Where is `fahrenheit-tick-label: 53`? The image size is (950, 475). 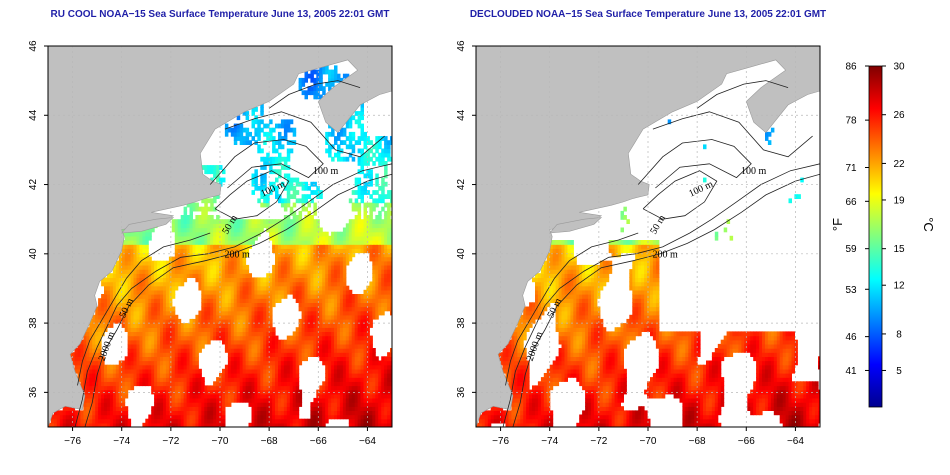 fahrenheit-tick-label: 53 is located at coordinates (851, 290).